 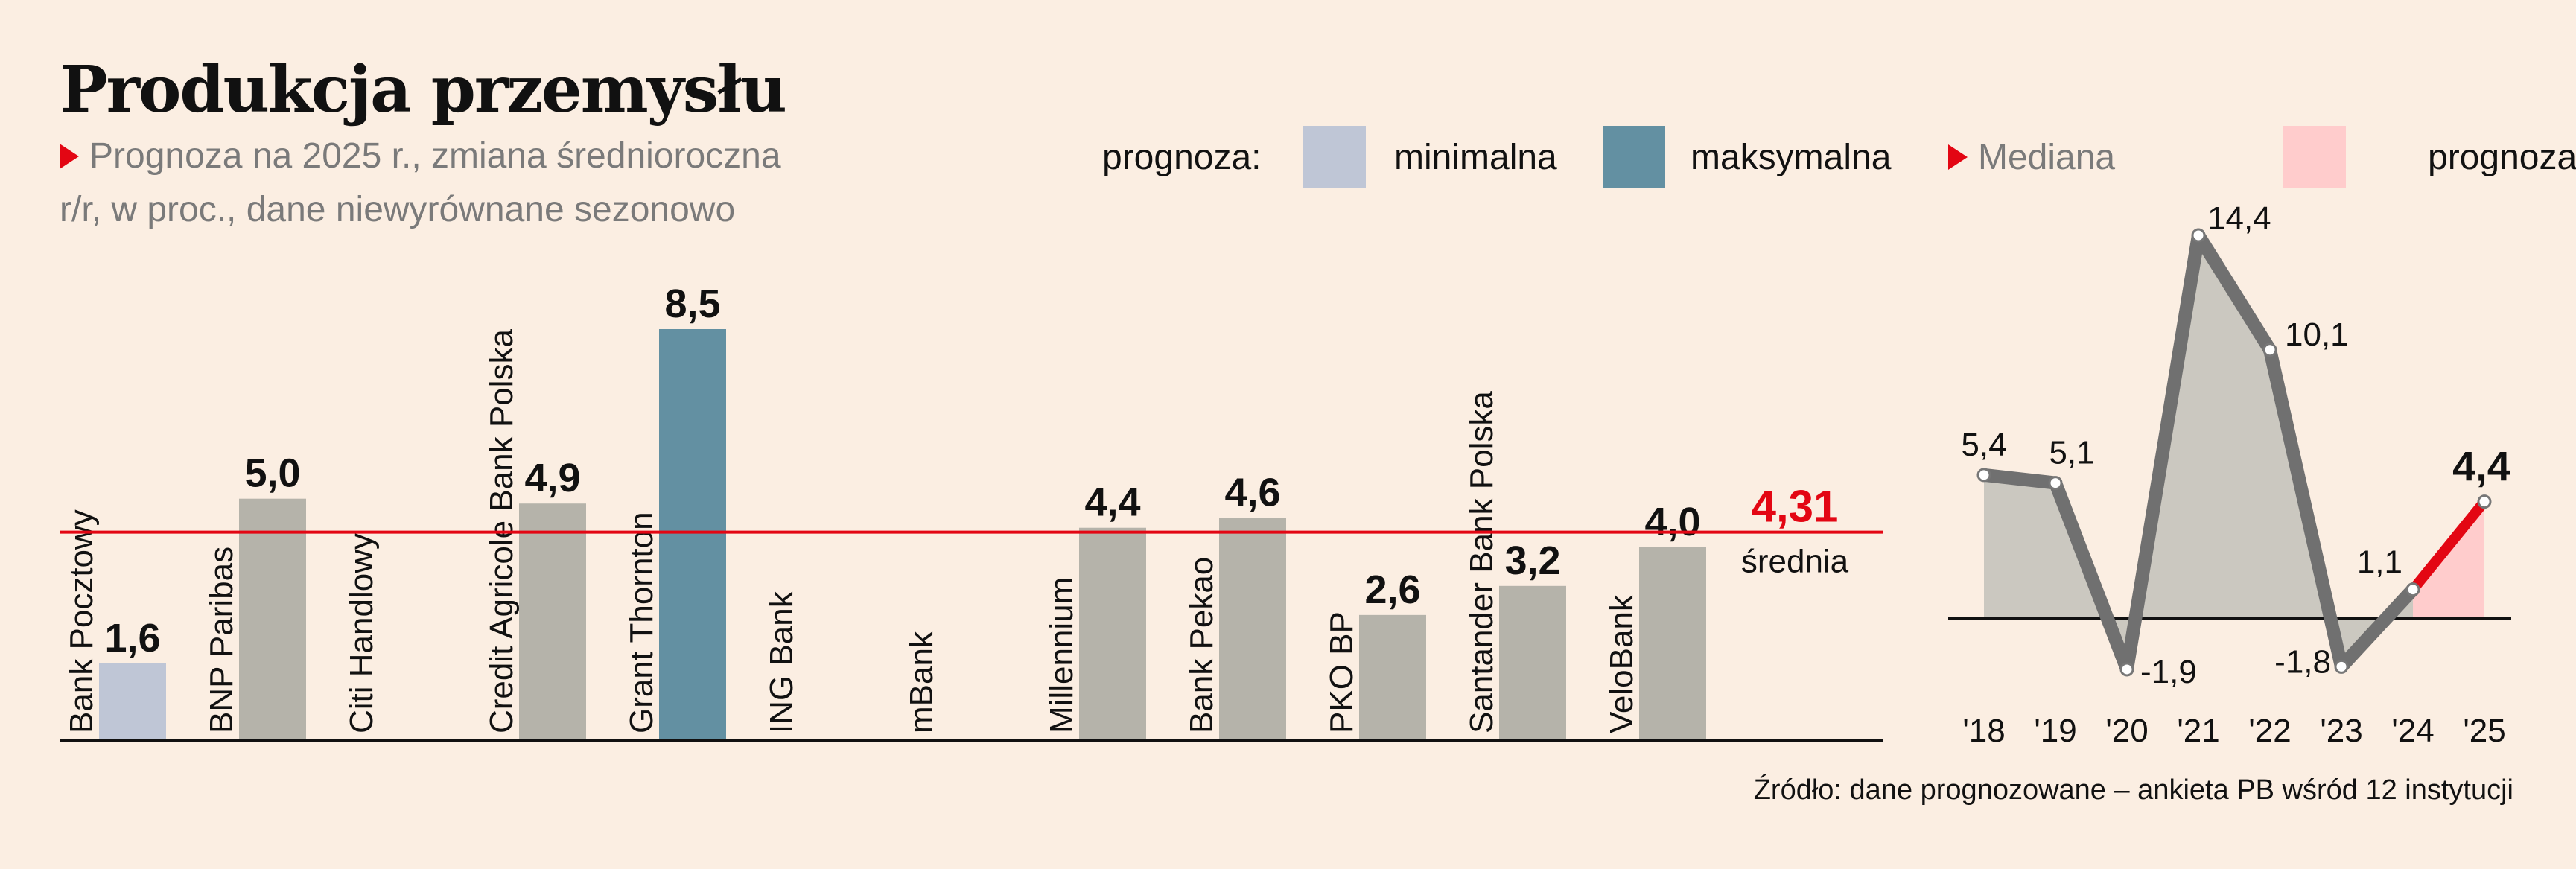 I want to click on legend-prefix-text: prognoza:, so click(x=1182, y=157).